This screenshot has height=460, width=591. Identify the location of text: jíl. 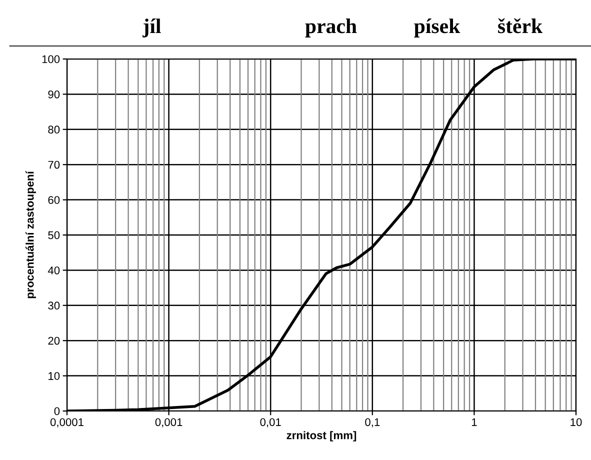
(151, 28).